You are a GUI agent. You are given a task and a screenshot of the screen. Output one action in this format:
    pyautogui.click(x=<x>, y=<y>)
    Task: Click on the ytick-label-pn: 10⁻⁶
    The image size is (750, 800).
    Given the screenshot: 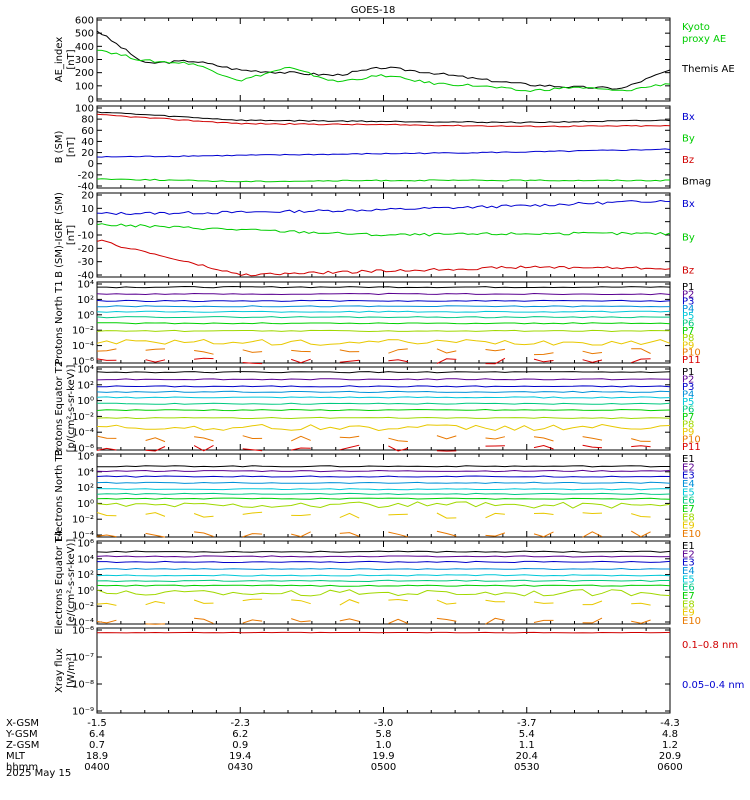 What is the action you would take?
    pyautogui.click(x=83, y=362)
    